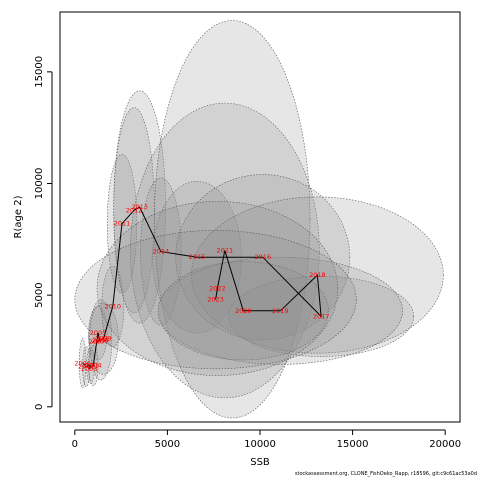 This screenshot has width=480, height=480. Describe the element at coordinates (263, 257) in the screenshot. I see `year-label-2016: 2016` at that location.